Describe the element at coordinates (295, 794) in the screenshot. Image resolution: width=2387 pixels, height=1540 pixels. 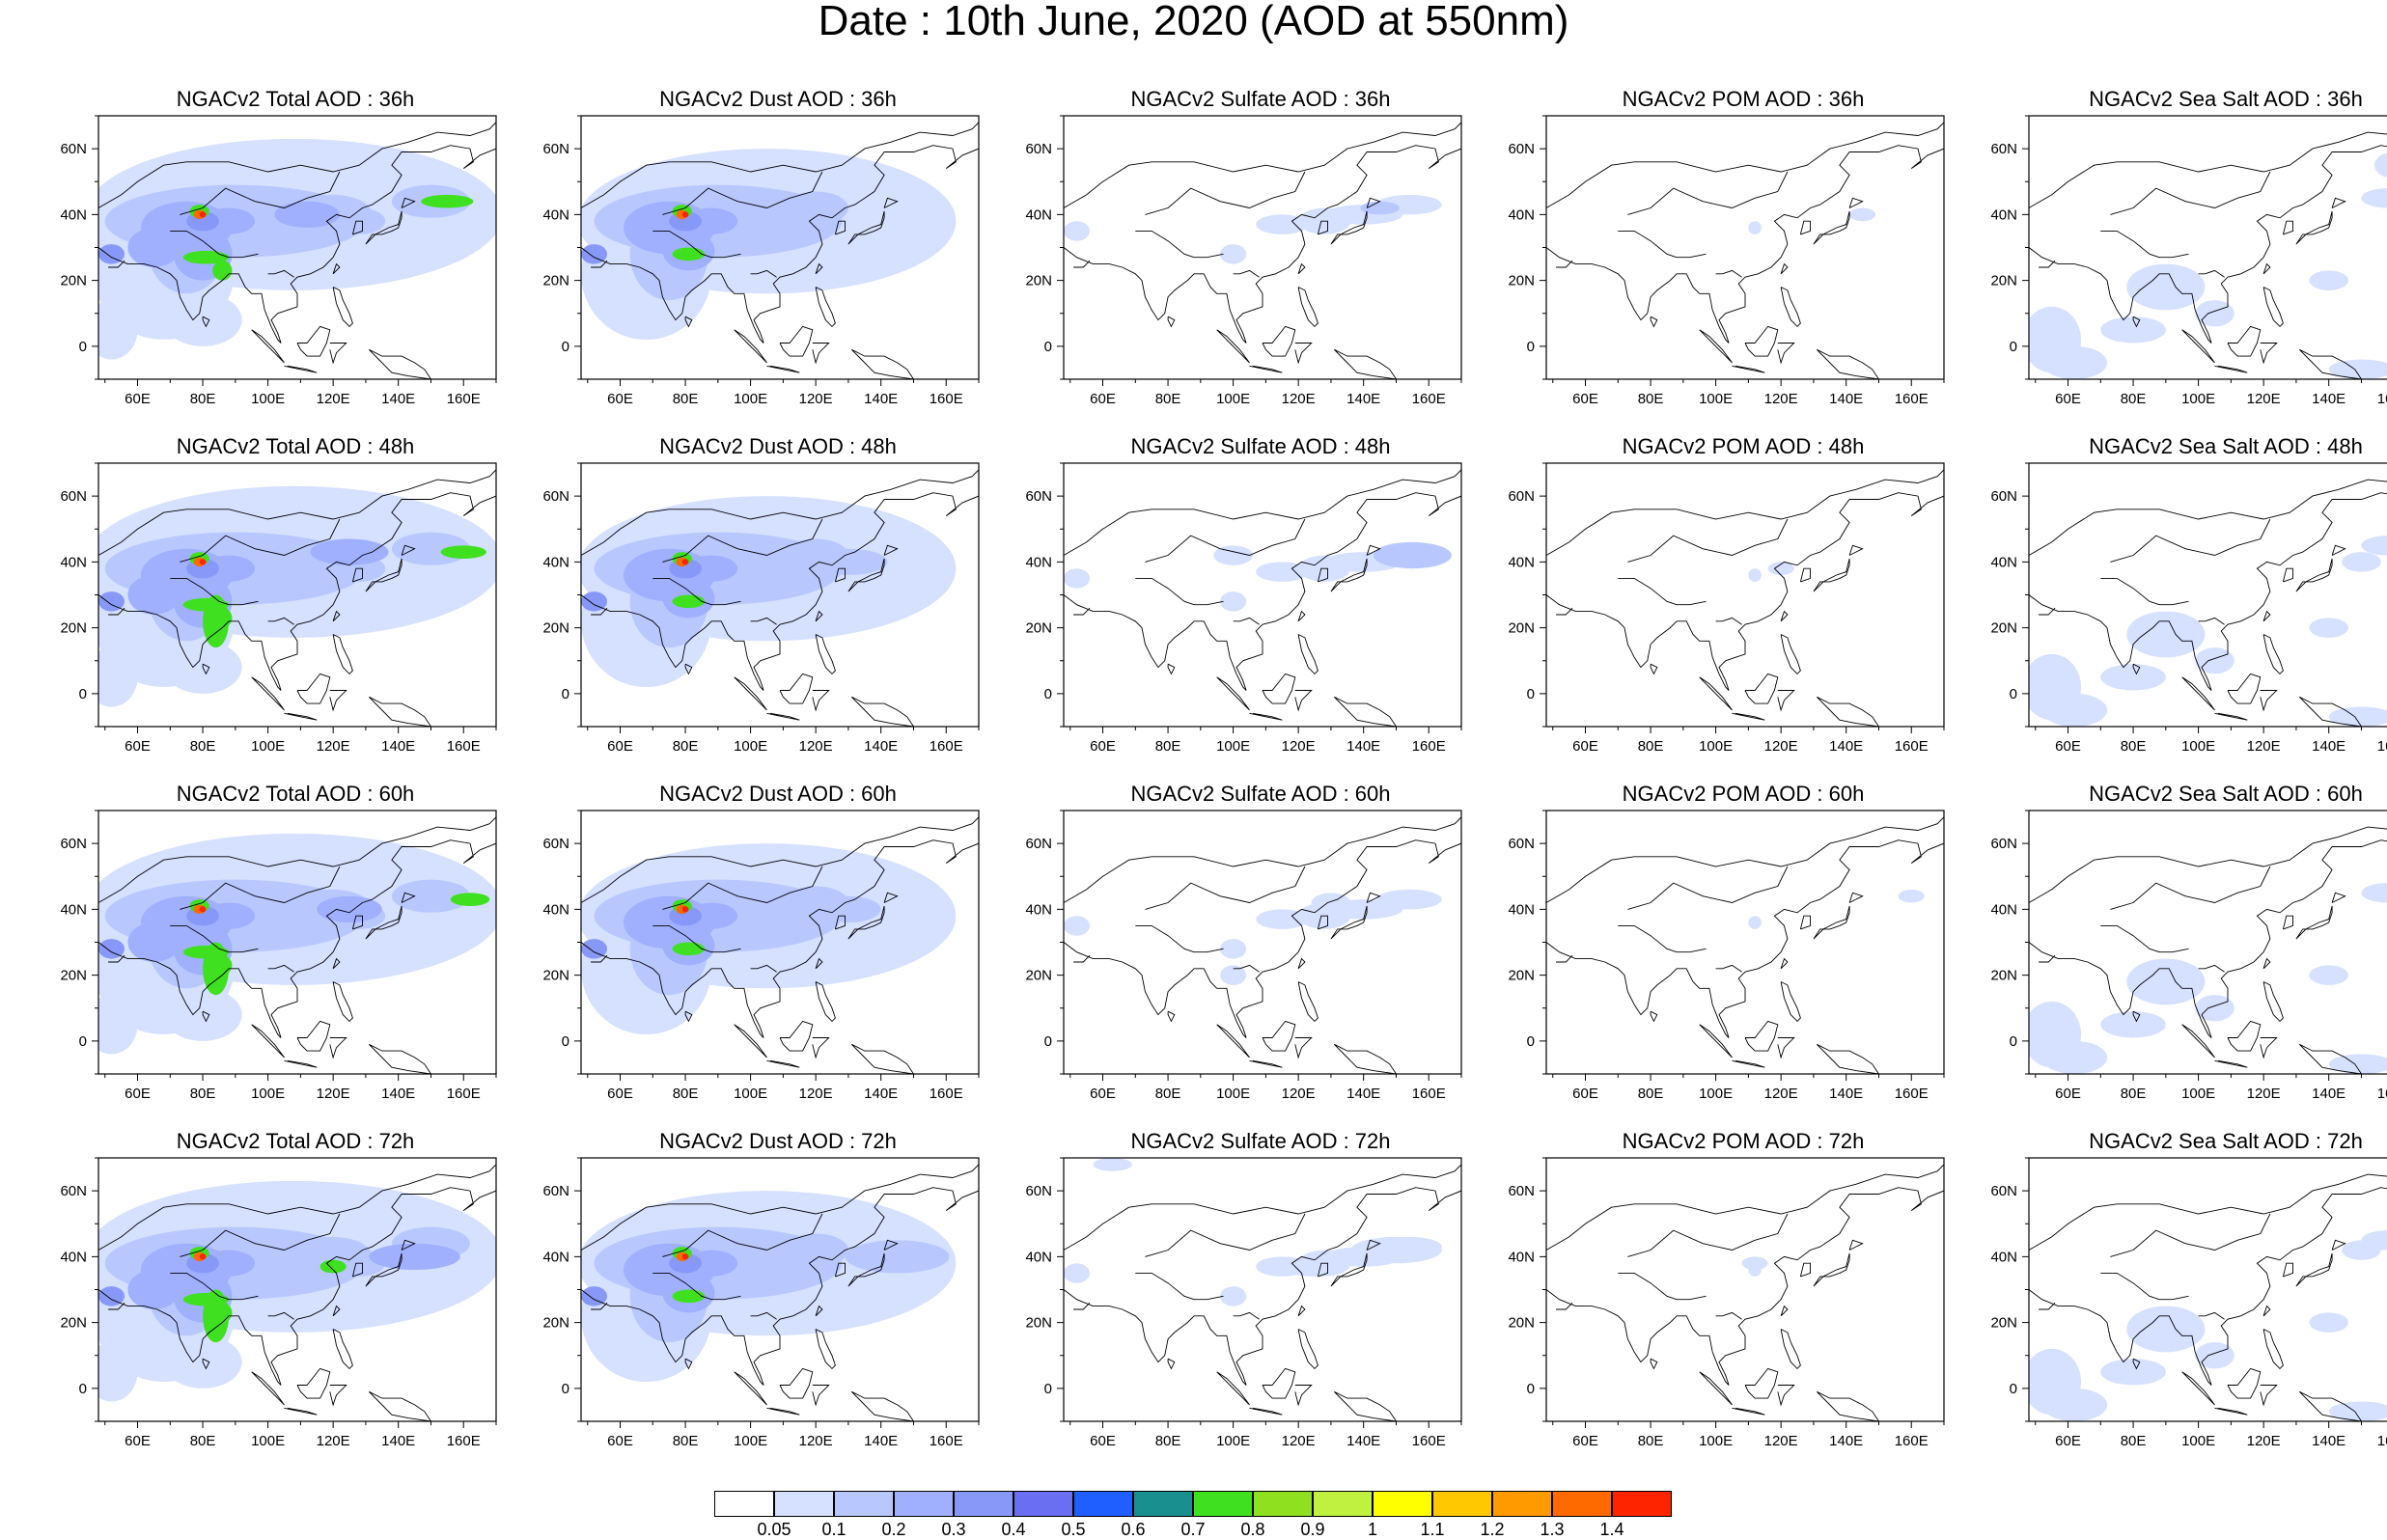
I see `panel-title: NGACv2 Total AOD : 60h` at that location.